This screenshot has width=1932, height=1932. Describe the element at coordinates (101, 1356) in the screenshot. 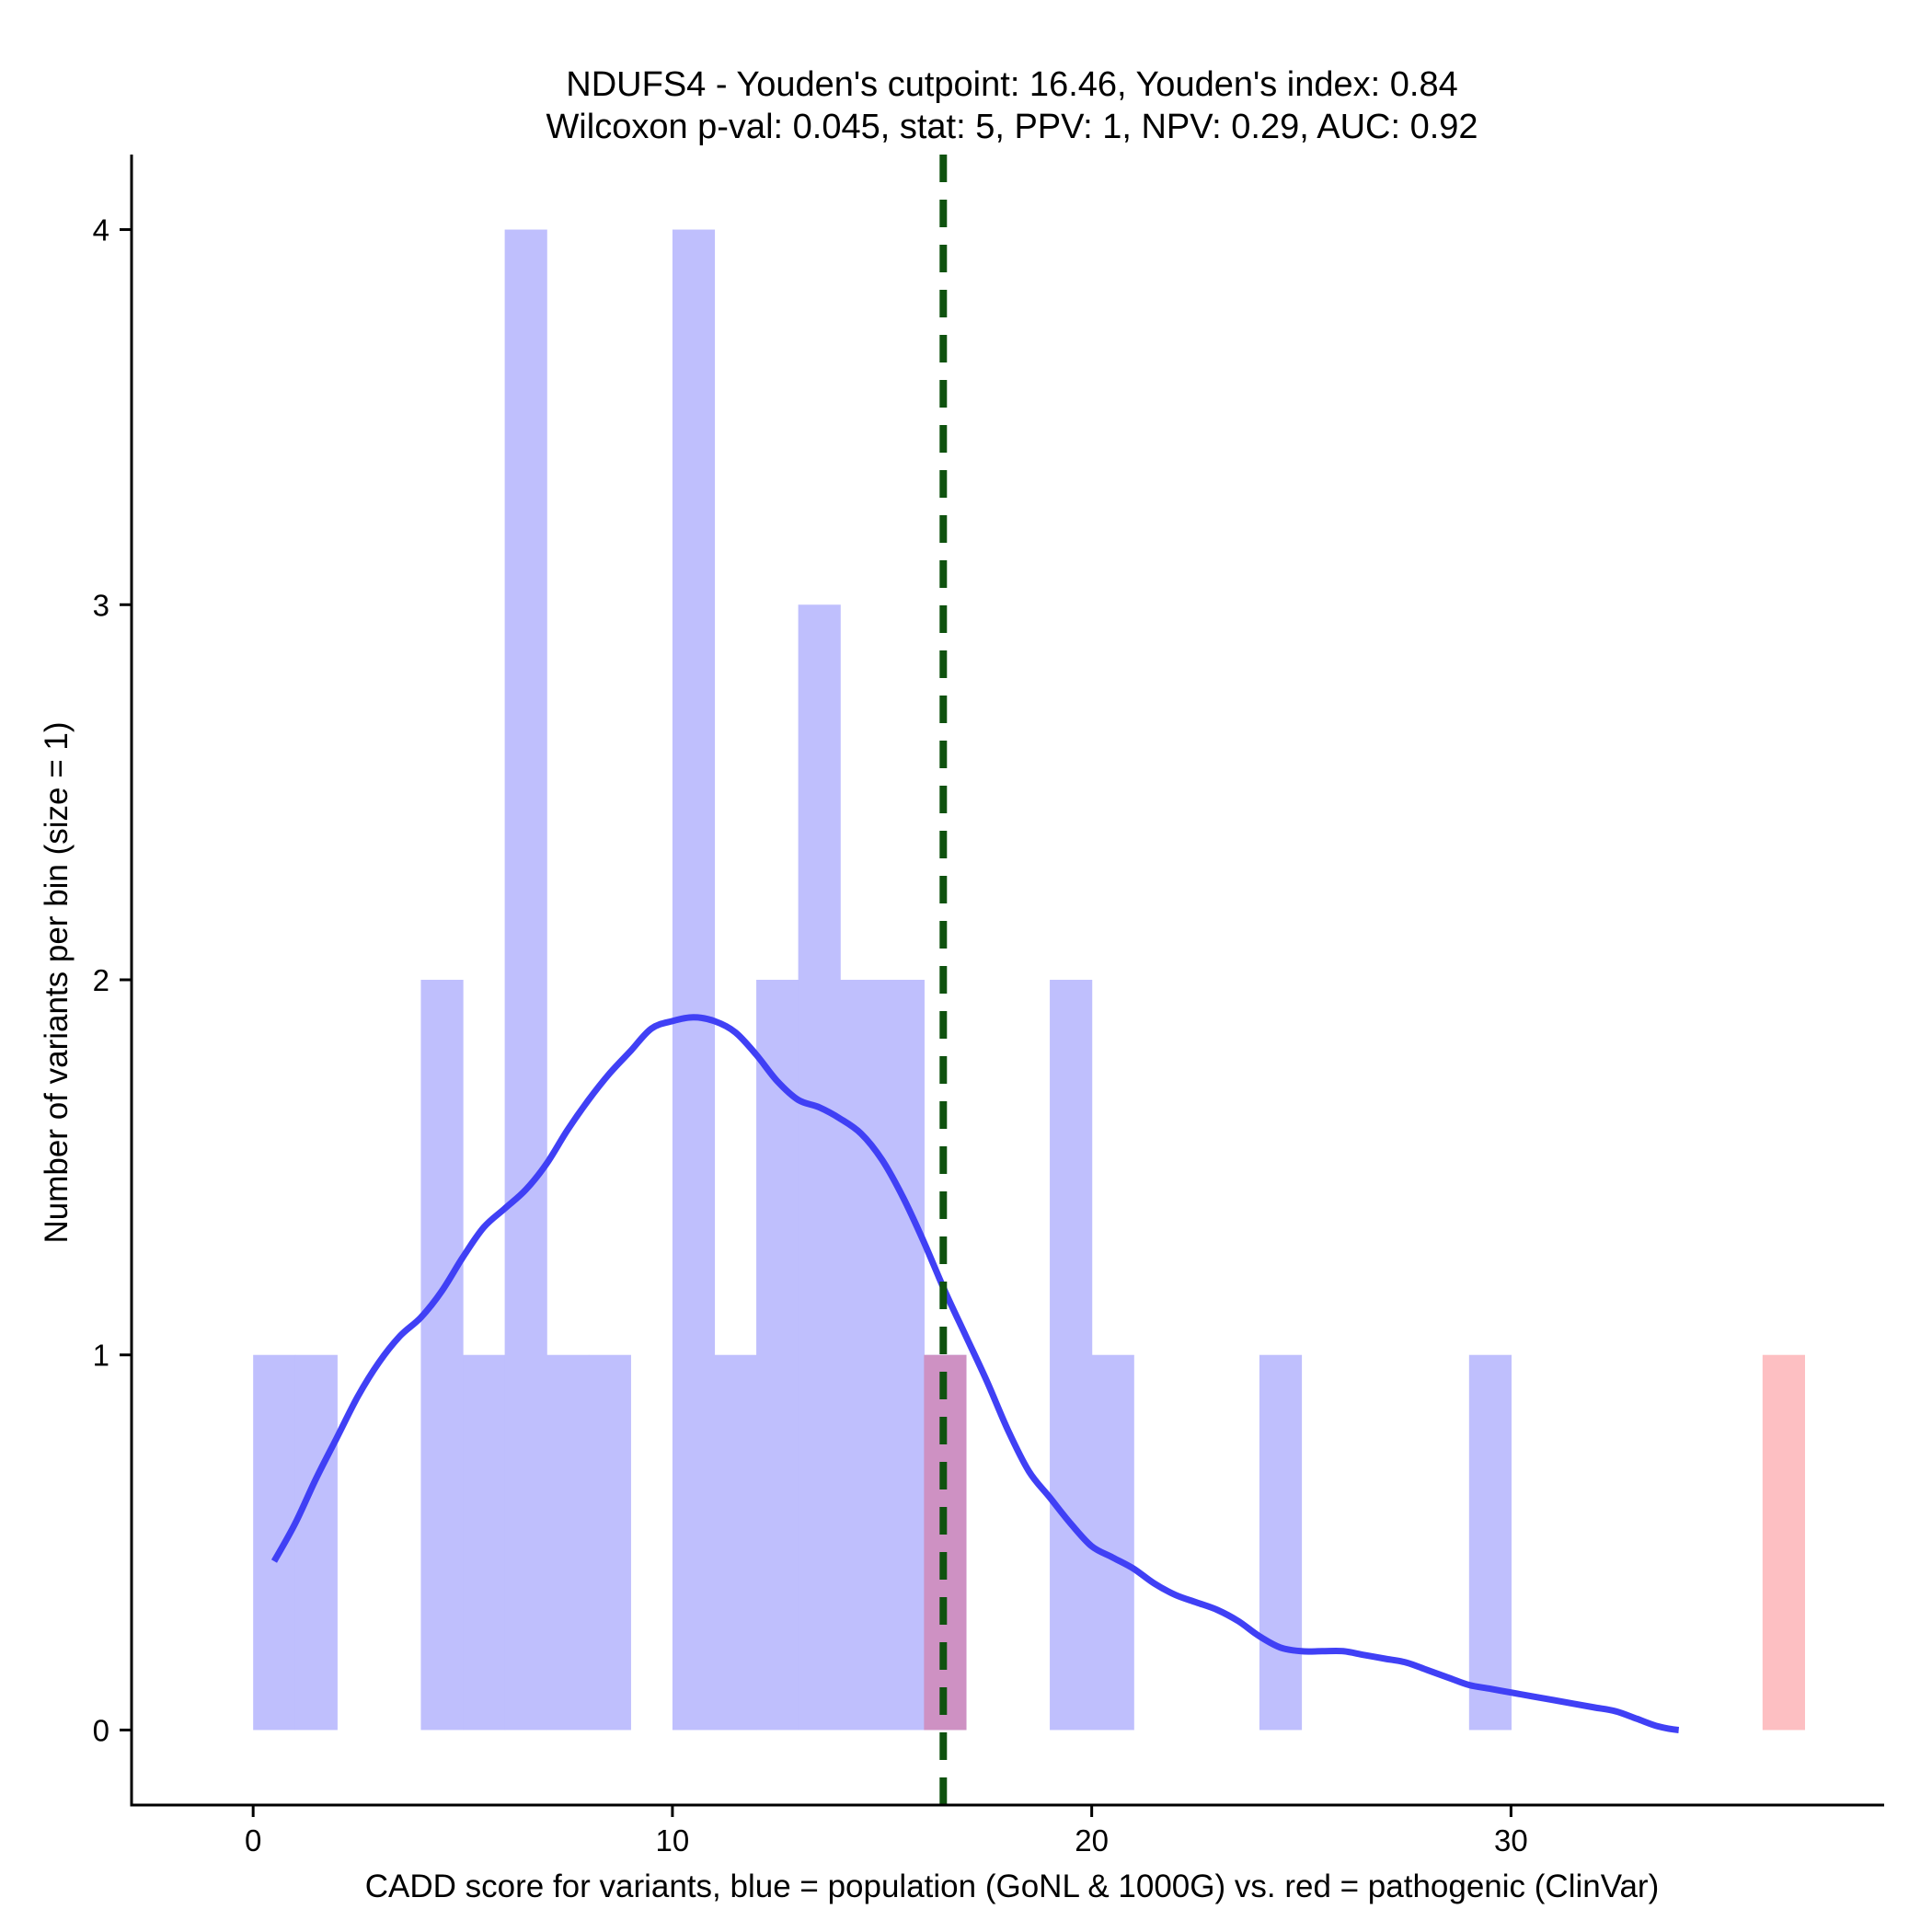

I see `y-tick-label: 1` at that location.